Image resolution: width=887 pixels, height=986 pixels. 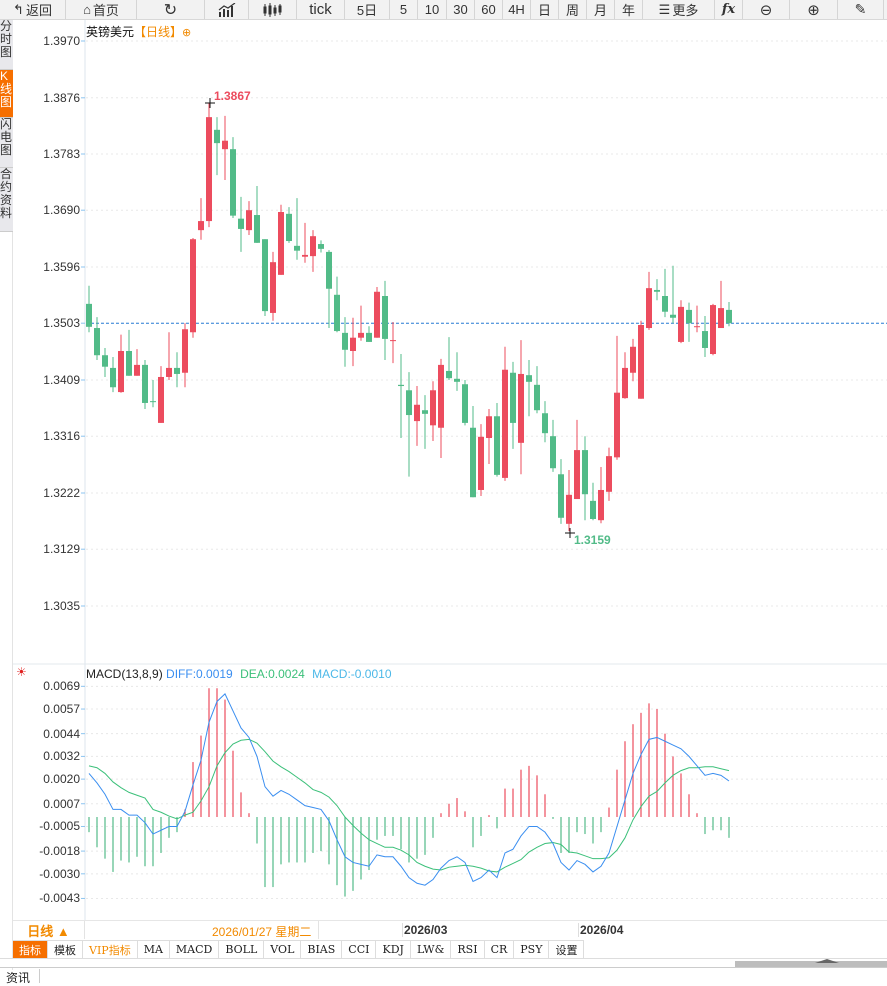 What do you see at coordinates (573, 9) in the screenshot?
I see `period-week-button: 周` at bounding box center [573, 9].